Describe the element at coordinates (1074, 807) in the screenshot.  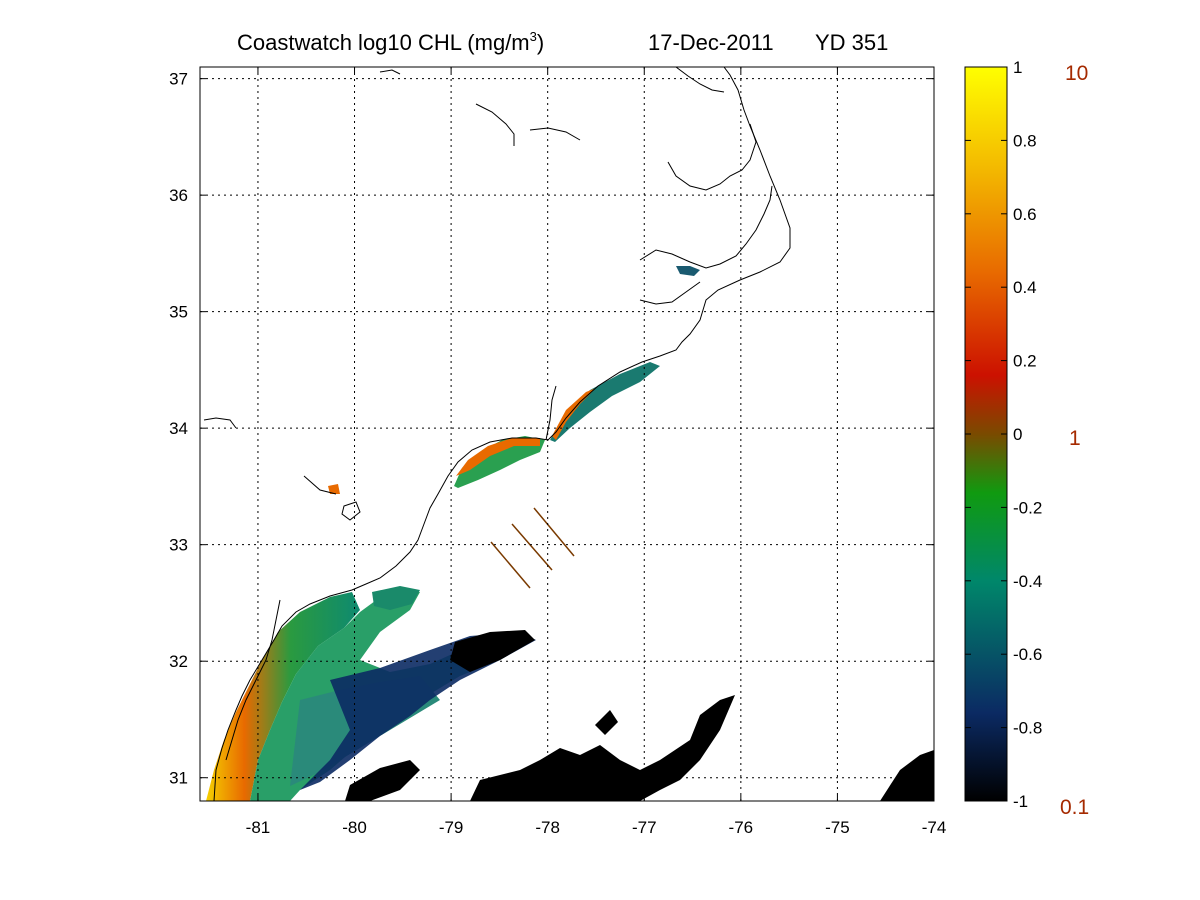
I see `colorbar-value-0.1: 0.1` at that location.